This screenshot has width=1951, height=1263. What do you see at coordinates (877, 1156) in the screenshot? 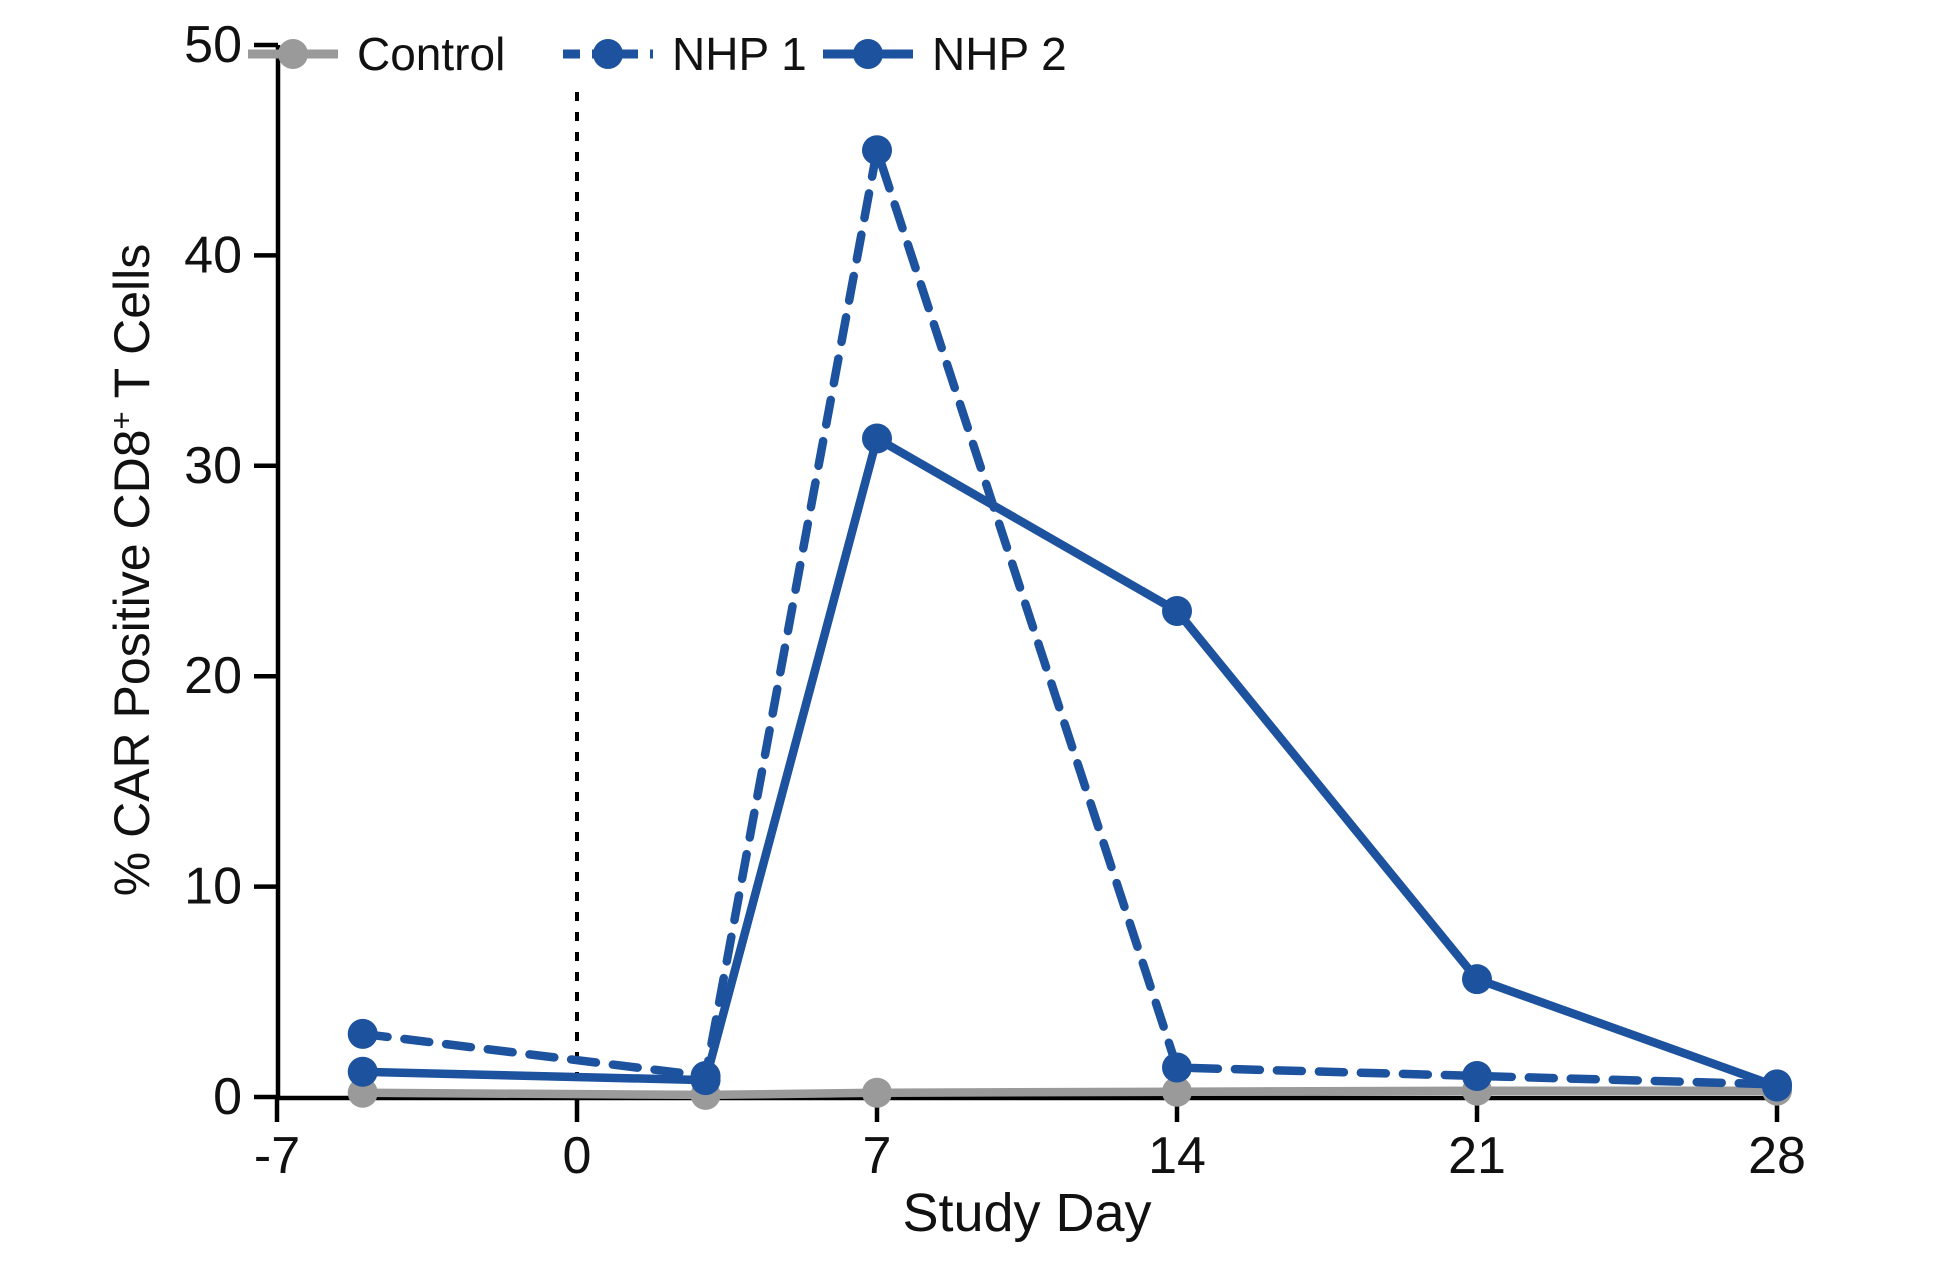
I see `x-tick-label: 7` at bounding box center [877, 1156].